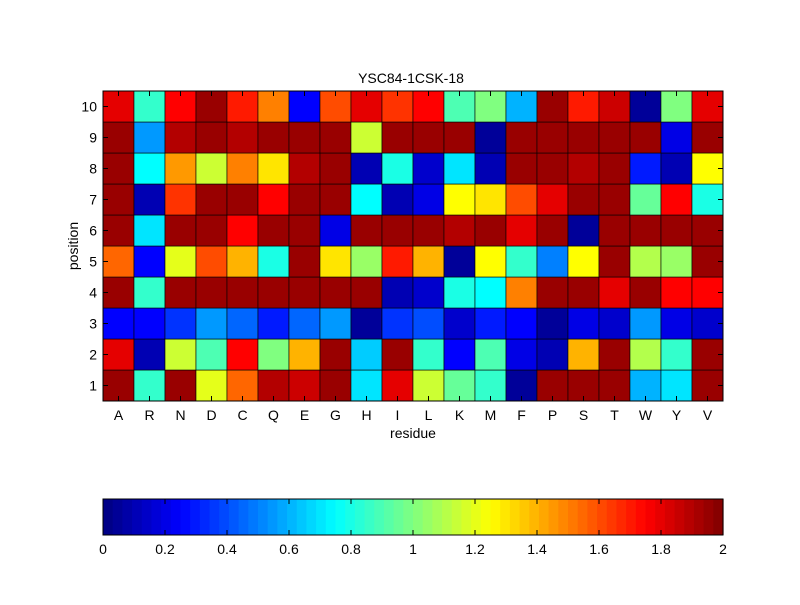  I want to click on x-tick-label: N, so click(180, 415).